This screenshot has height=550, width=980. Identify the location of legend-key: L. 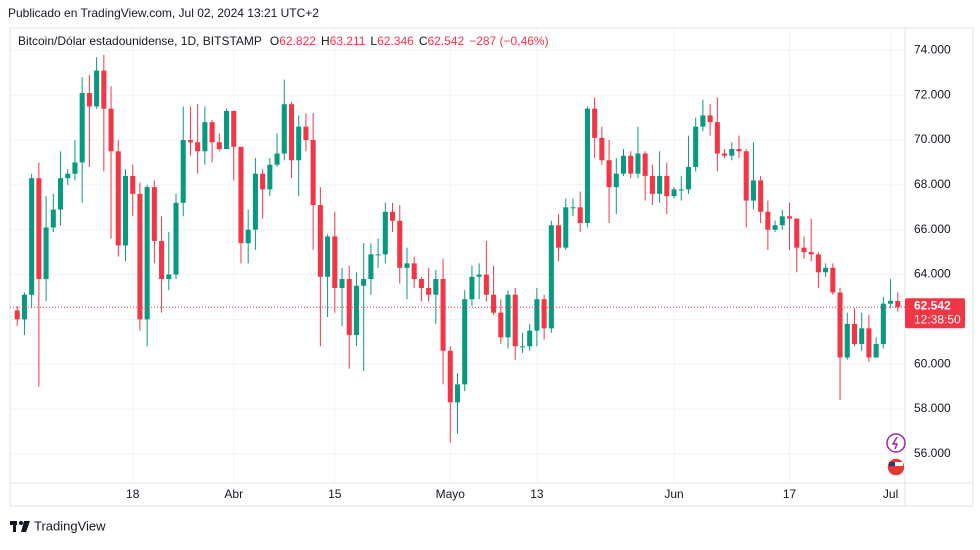
(373, 41).